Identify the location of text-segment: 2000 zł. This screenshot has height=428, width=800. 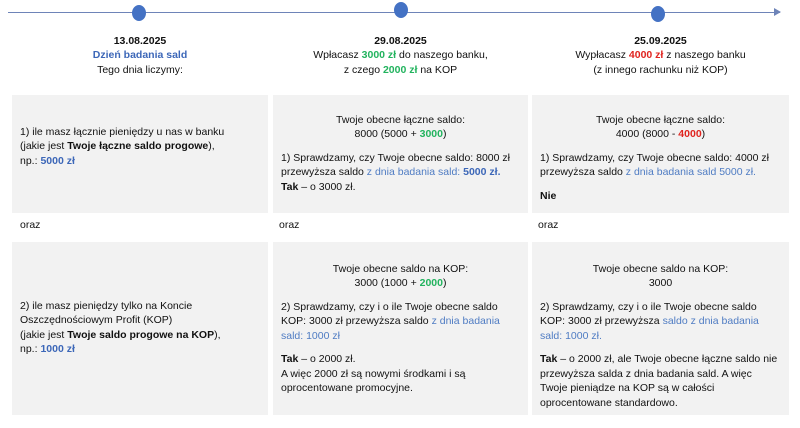
(400, 69).